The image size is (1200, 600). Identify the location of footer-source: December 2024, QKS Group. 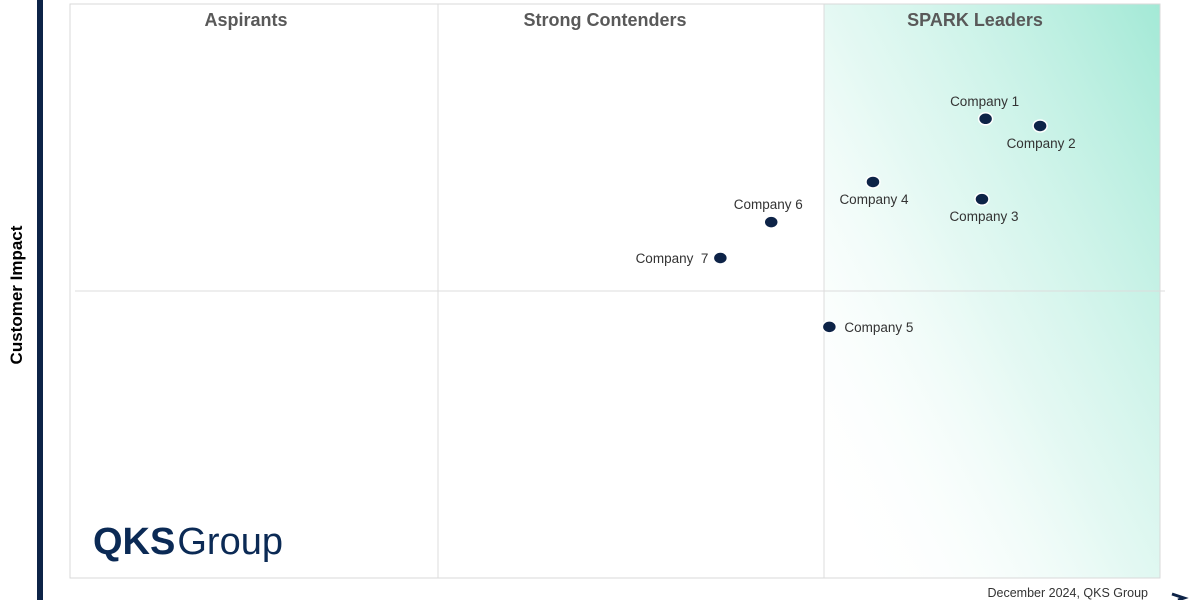
(1068, 593).